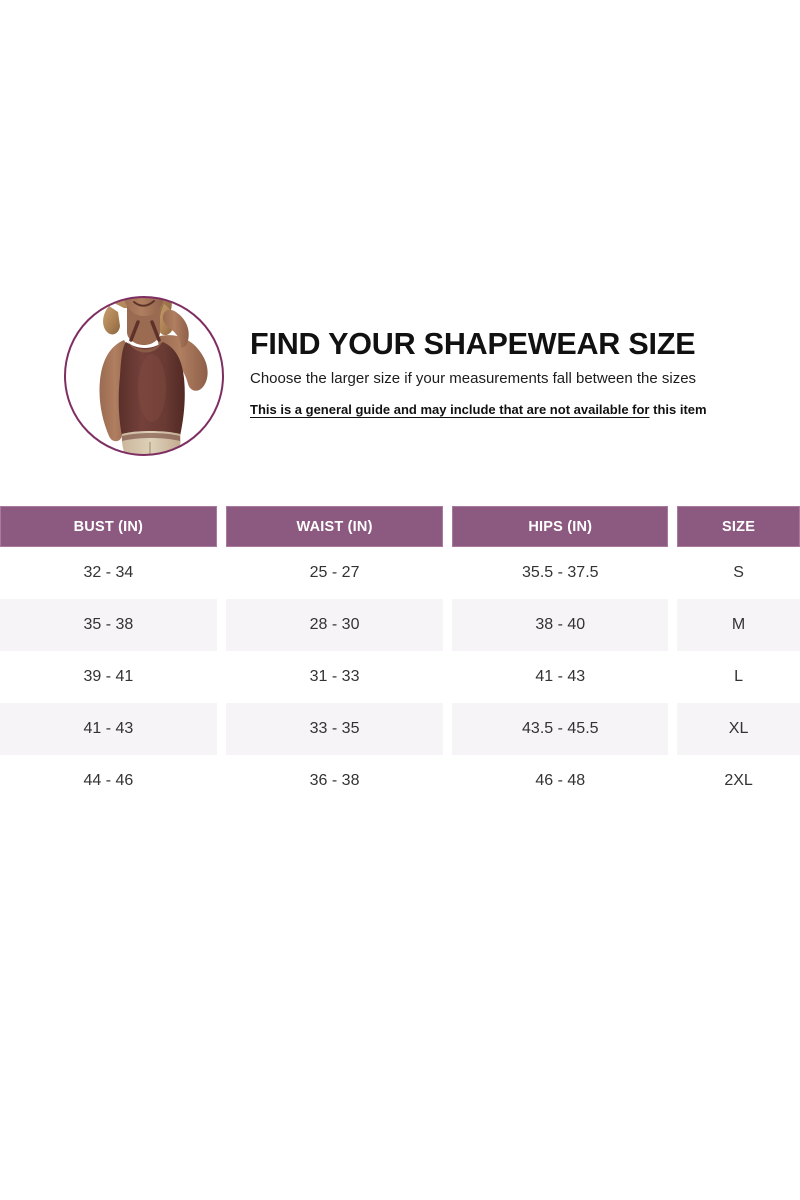 The image size is (800, 1200). What do you see at coordinates (560, 625) in the screenshot?
I see `cell-hips: 38 - 40` at bounding box center [560, 625].